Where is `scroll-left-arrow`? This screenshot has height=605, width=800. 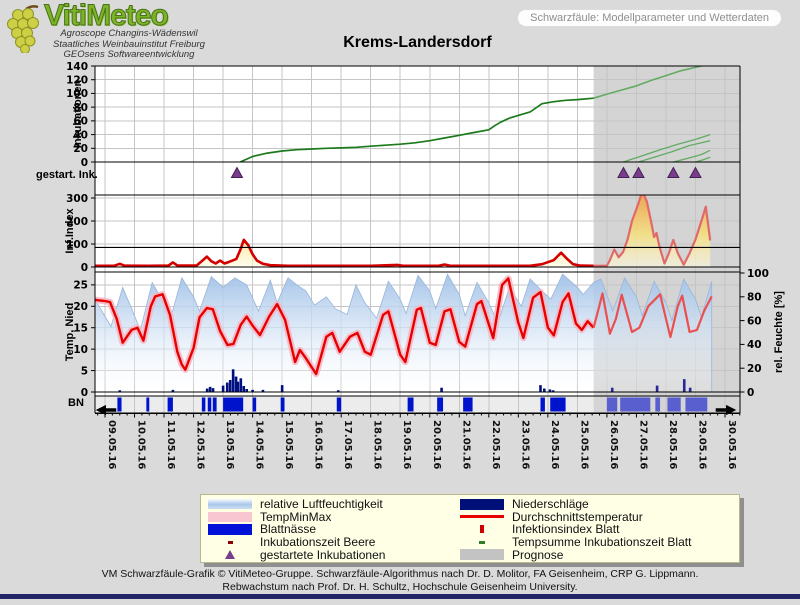 scroll-left-arrow is located at coordinates (106, 410).